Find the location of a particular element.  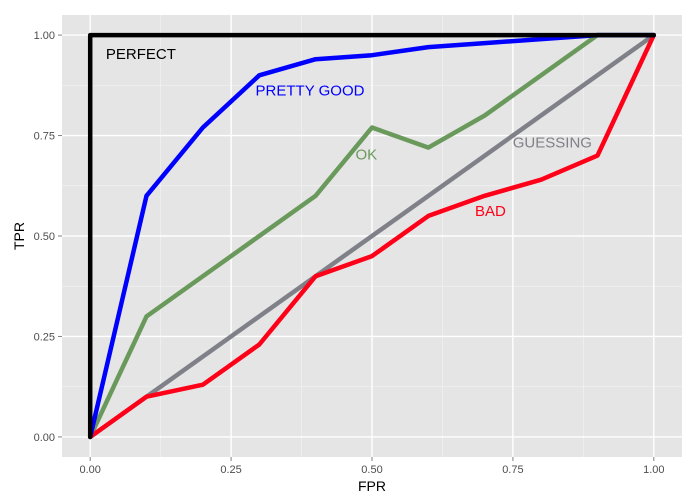

x-tick-label: 0.00 is located at coordinates (89, 470).